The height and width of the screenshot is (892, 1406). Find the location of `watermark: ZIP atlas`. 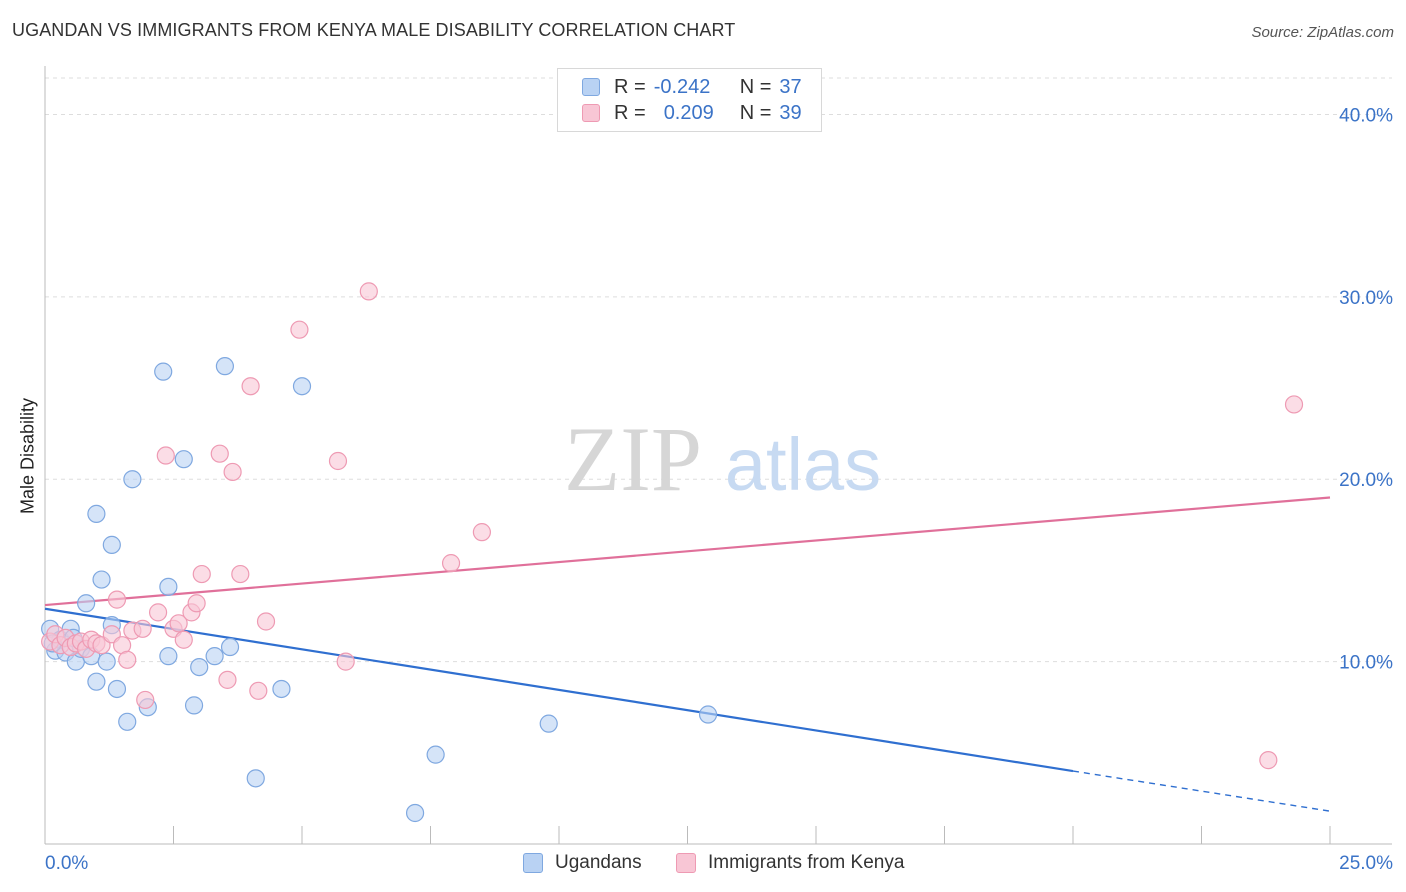

watermark: ZIP atlas is located at coordinates (722, 459).